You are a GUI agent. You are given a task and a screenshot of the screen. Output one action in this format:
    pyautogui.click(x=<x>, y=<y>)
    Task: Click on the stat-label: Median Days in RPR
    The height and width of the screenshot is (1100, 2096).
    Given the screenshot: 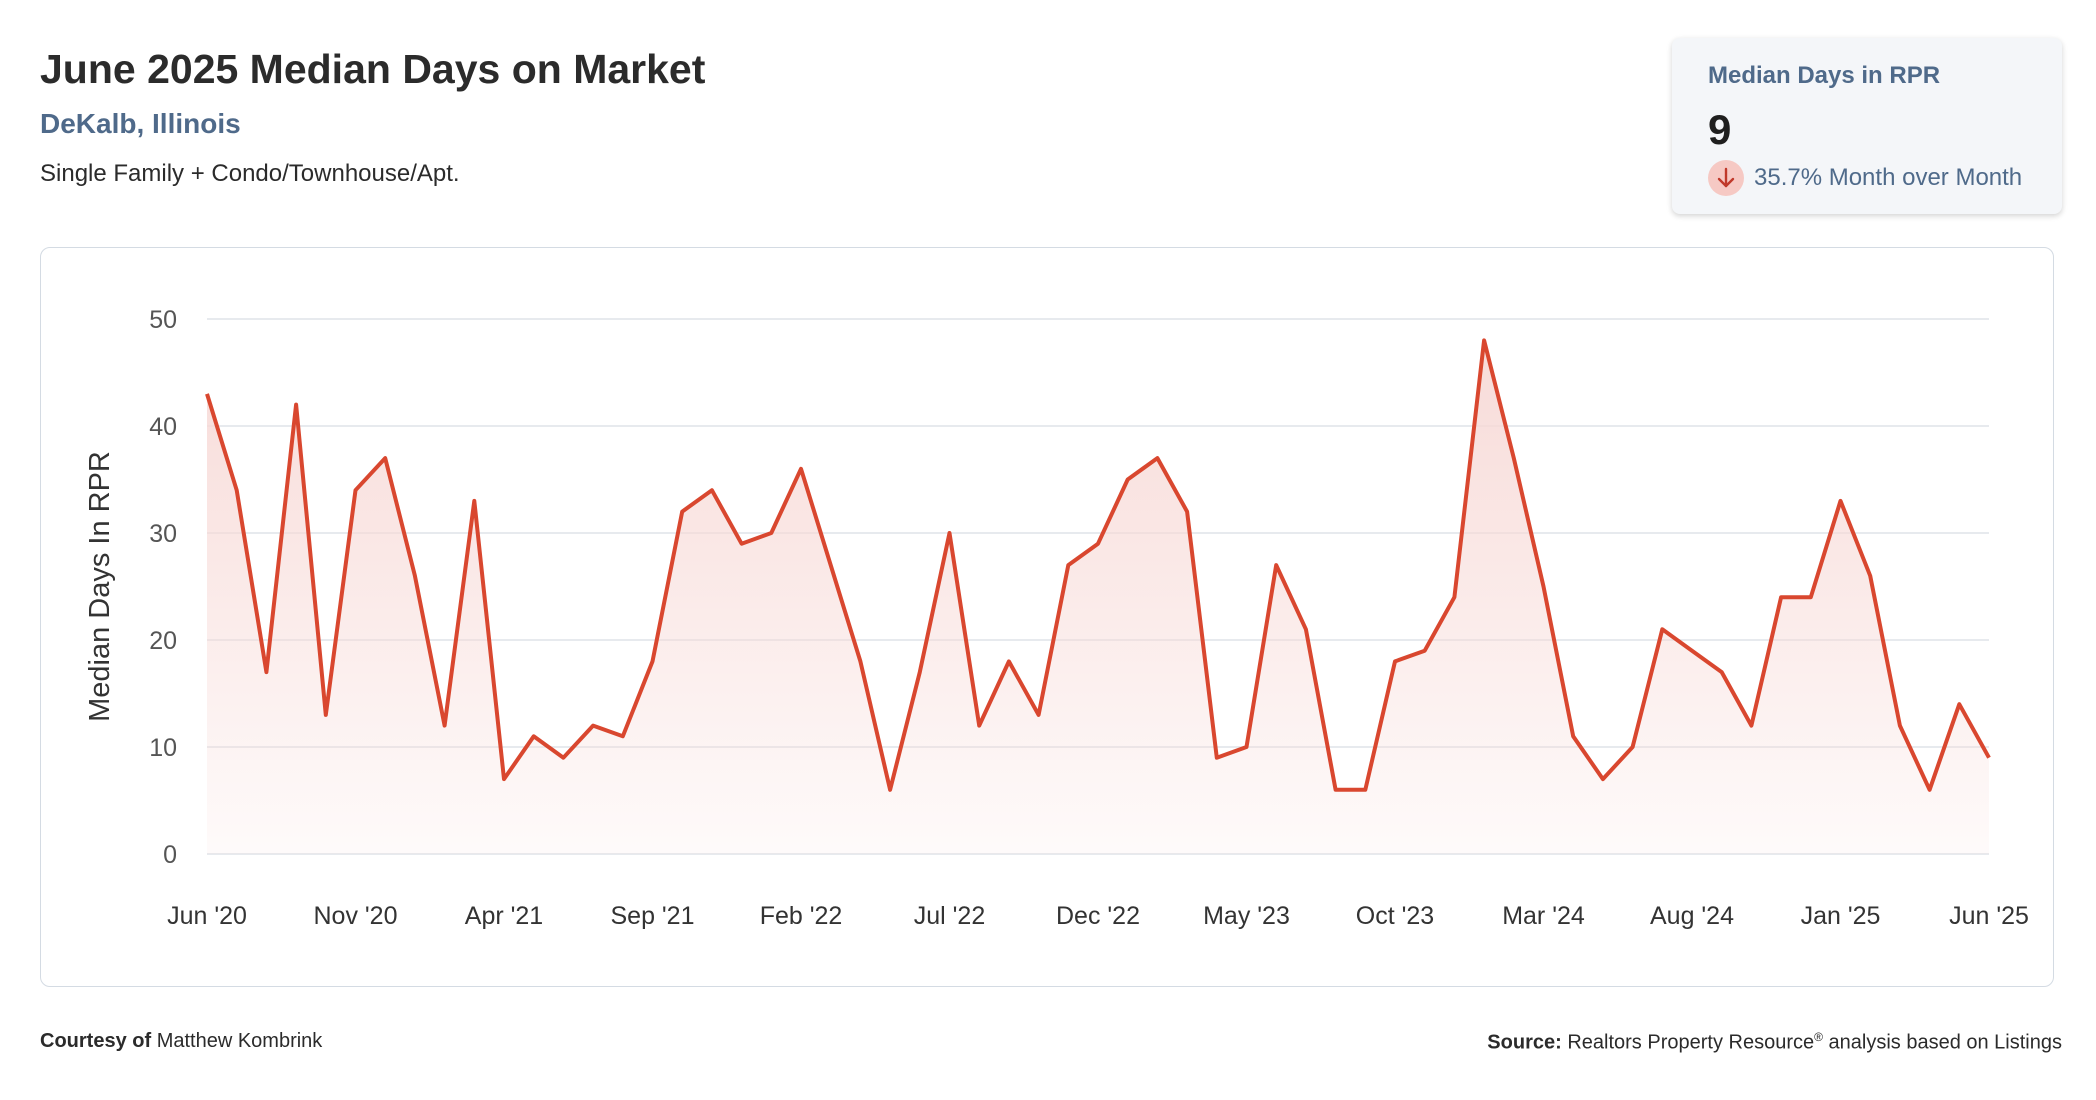 What is the action you would take?
    pyautogui.click(x=1824, y=75)
    